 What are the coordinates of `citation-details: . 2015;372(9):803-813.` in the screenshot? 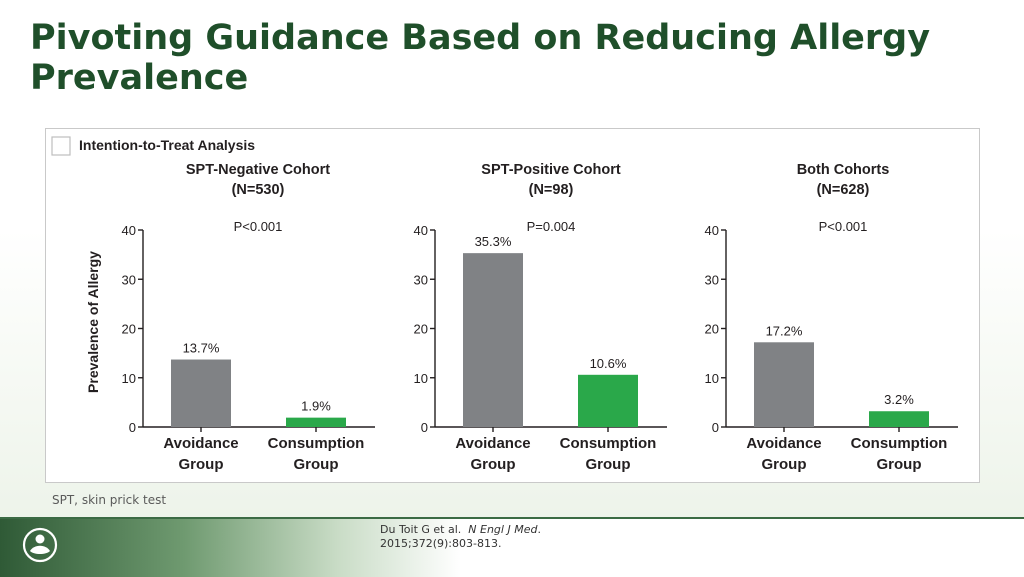 It's located at (460, 536).